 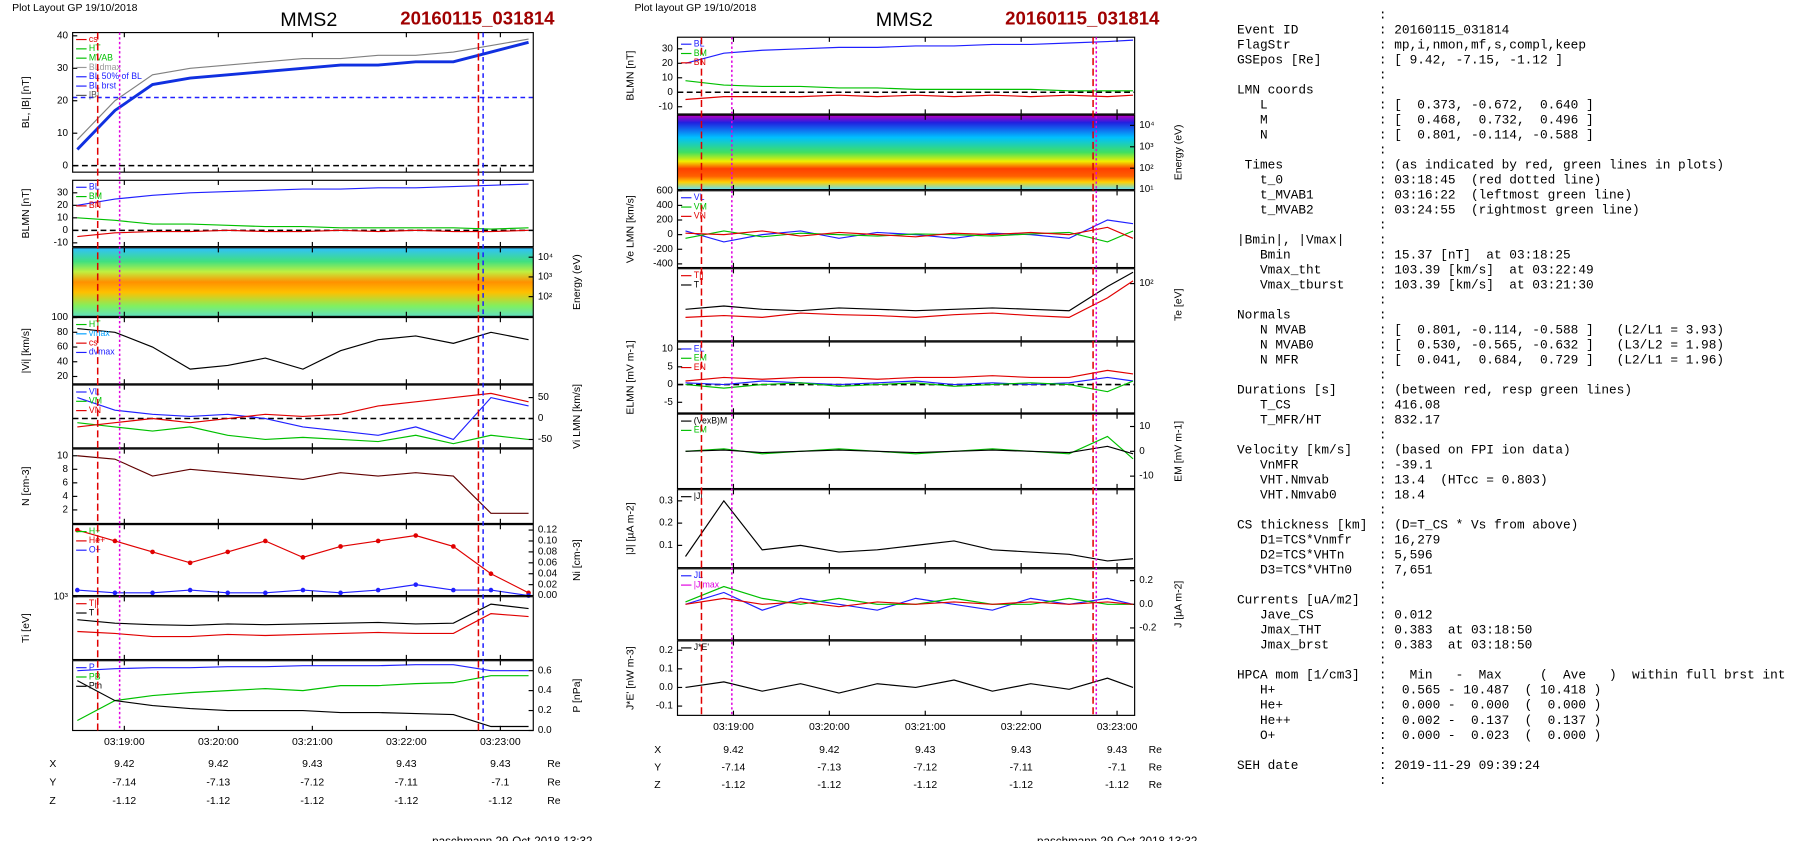 I want to click on info-key: SEH date, so click(x=1267, y=765).